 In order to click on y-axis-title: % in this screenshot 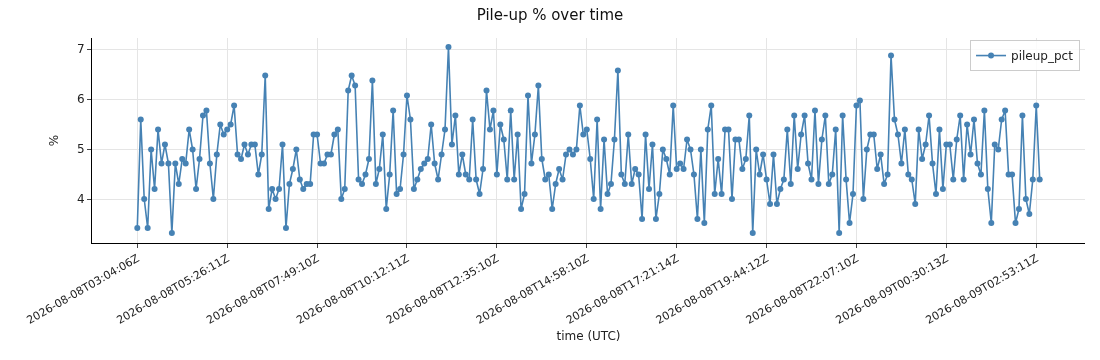, I will do `click(54, 140)`.